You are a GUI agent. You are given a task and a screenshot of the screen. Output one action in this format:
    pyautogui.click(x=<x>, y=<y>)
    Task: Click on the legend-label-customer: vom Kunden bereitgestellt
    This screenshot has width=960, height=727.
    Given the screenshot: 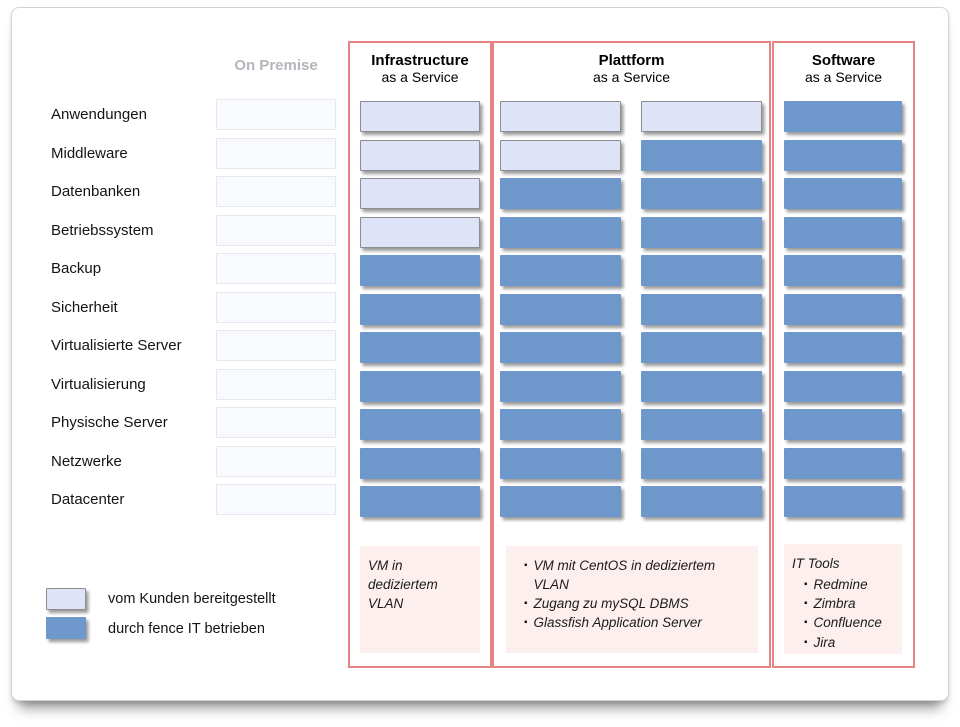 What is the action you would take?
    pyautogui.click(x=192, y=599)
    